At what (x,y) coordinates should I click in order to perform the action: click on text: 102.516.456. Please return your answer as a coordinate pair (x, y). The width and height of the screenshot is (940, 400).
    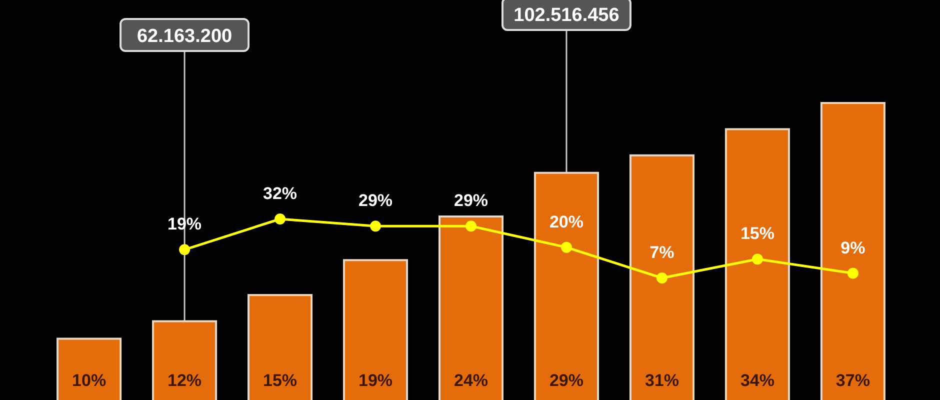
    Looking at the image, I should click on (567, 15).